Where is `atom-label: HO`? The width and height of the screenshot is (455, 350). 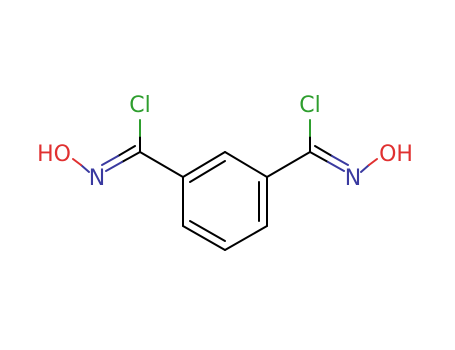 atom-label: HO is located at coordinates (54, 154).